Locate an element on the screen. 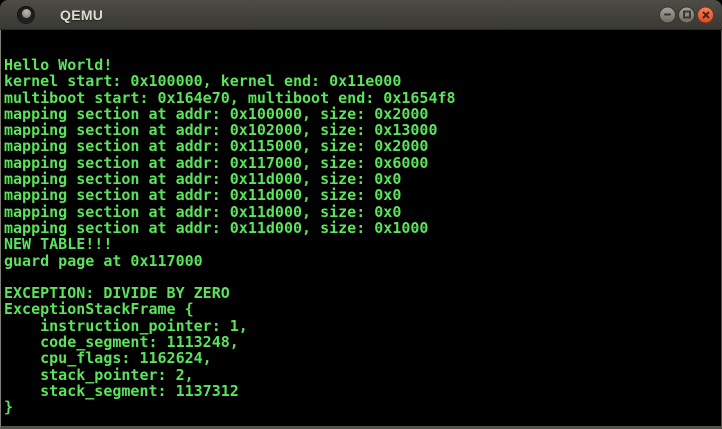 The width and height of the screenshot is (722, 429). maximize-icon is located at coordinates (686, 14).